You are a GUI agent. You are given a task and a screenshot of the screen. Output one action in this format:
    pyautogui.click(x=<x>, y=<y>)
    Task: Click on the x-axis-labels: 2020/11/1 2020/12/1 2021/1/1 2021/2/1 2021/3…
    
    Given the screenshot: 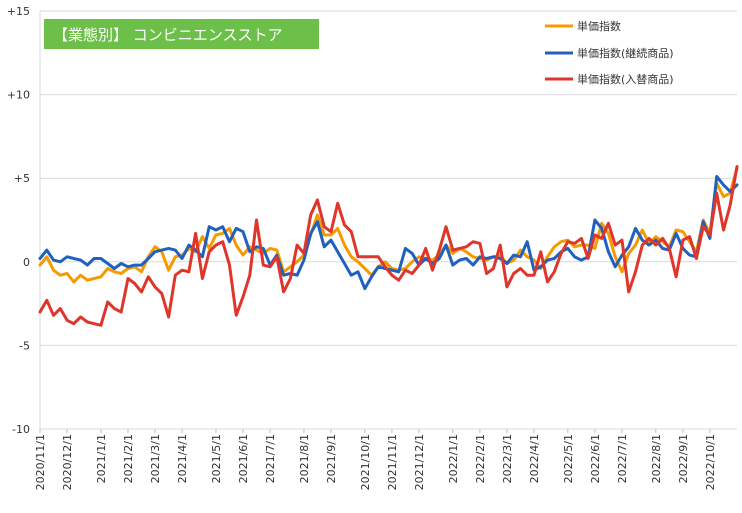 What is the action you would take?
    pyautogui.click(x=375, y=462)
    